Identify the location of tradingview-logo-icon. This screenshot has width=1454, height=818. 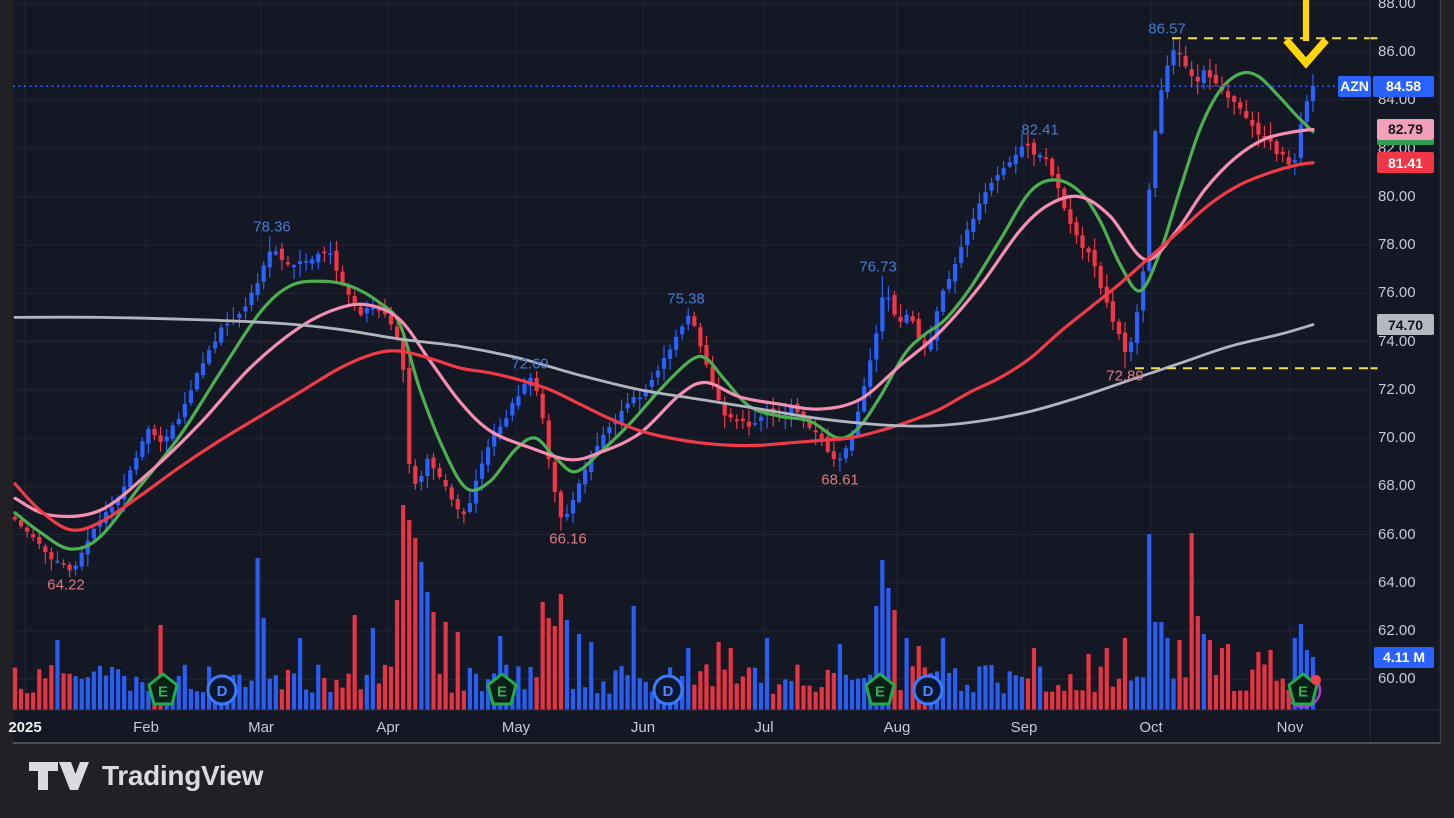
(59, 776).